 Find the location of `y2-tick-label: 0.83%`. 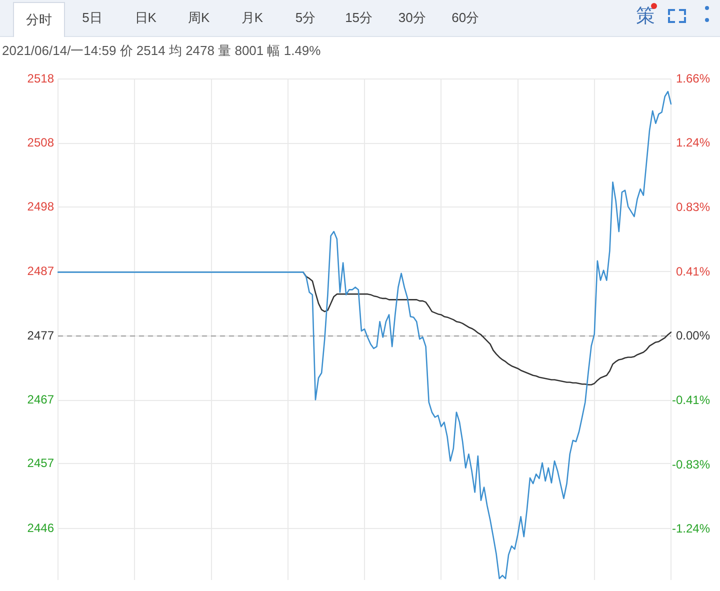

y2-tick-label: 0.83% is located at coordinates (693, 207).